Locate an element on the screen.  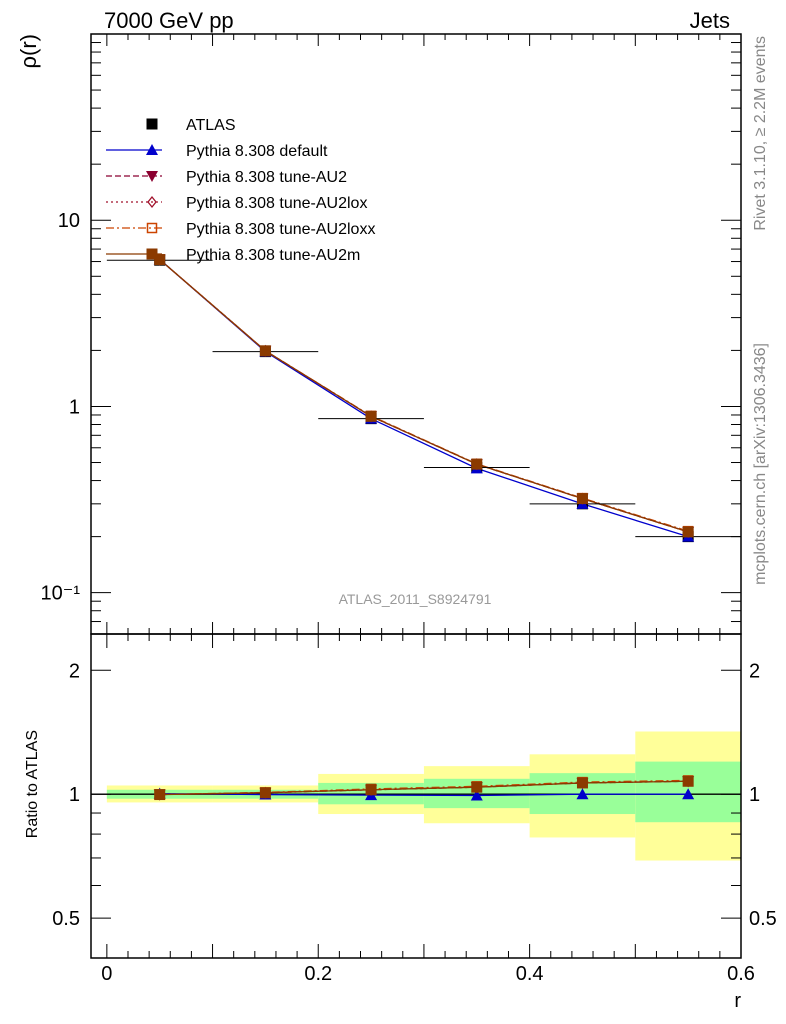
ratio-y-tick-labels-left: 0.5 1 2 is located at coordinates (66, 795).